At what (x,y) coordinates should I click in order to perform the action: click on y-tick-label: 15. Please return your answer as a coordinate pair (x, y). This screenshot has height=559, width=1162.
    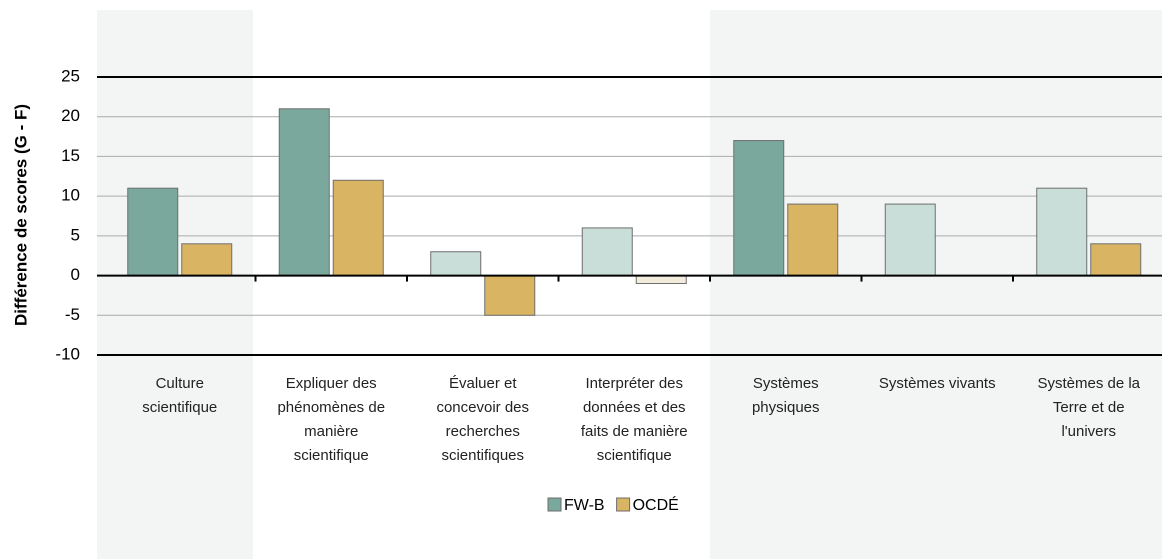
    Looking at the image, I should click on (70, 155).